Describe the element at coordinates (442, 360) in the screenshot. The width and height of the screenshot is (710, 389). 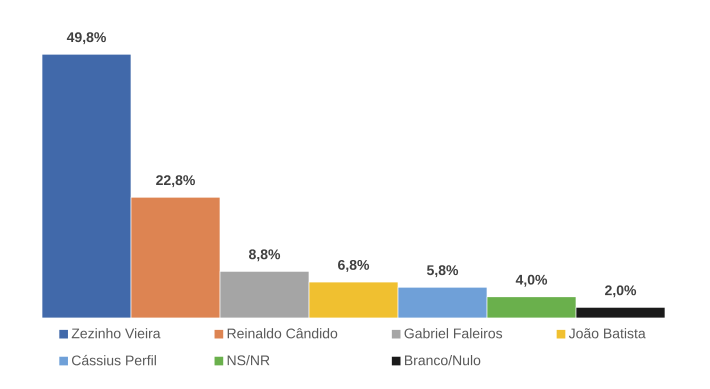
I see `legend-label: Branco/Nulo` at that location.